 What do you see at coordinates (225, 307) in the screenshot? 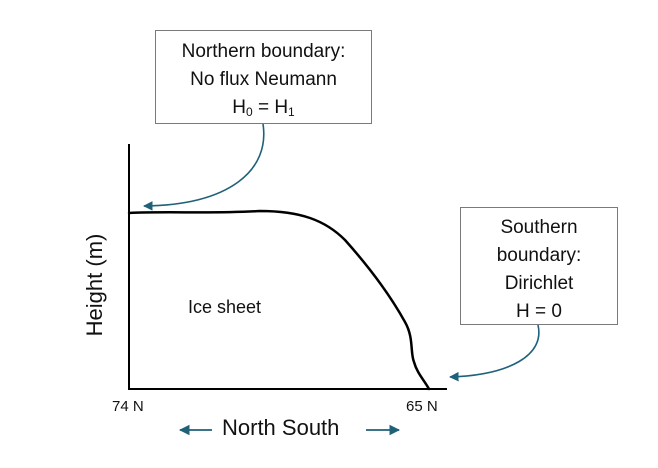
I see `ice-sheet-label: Ice sheet` at bounding box center [225, 307].